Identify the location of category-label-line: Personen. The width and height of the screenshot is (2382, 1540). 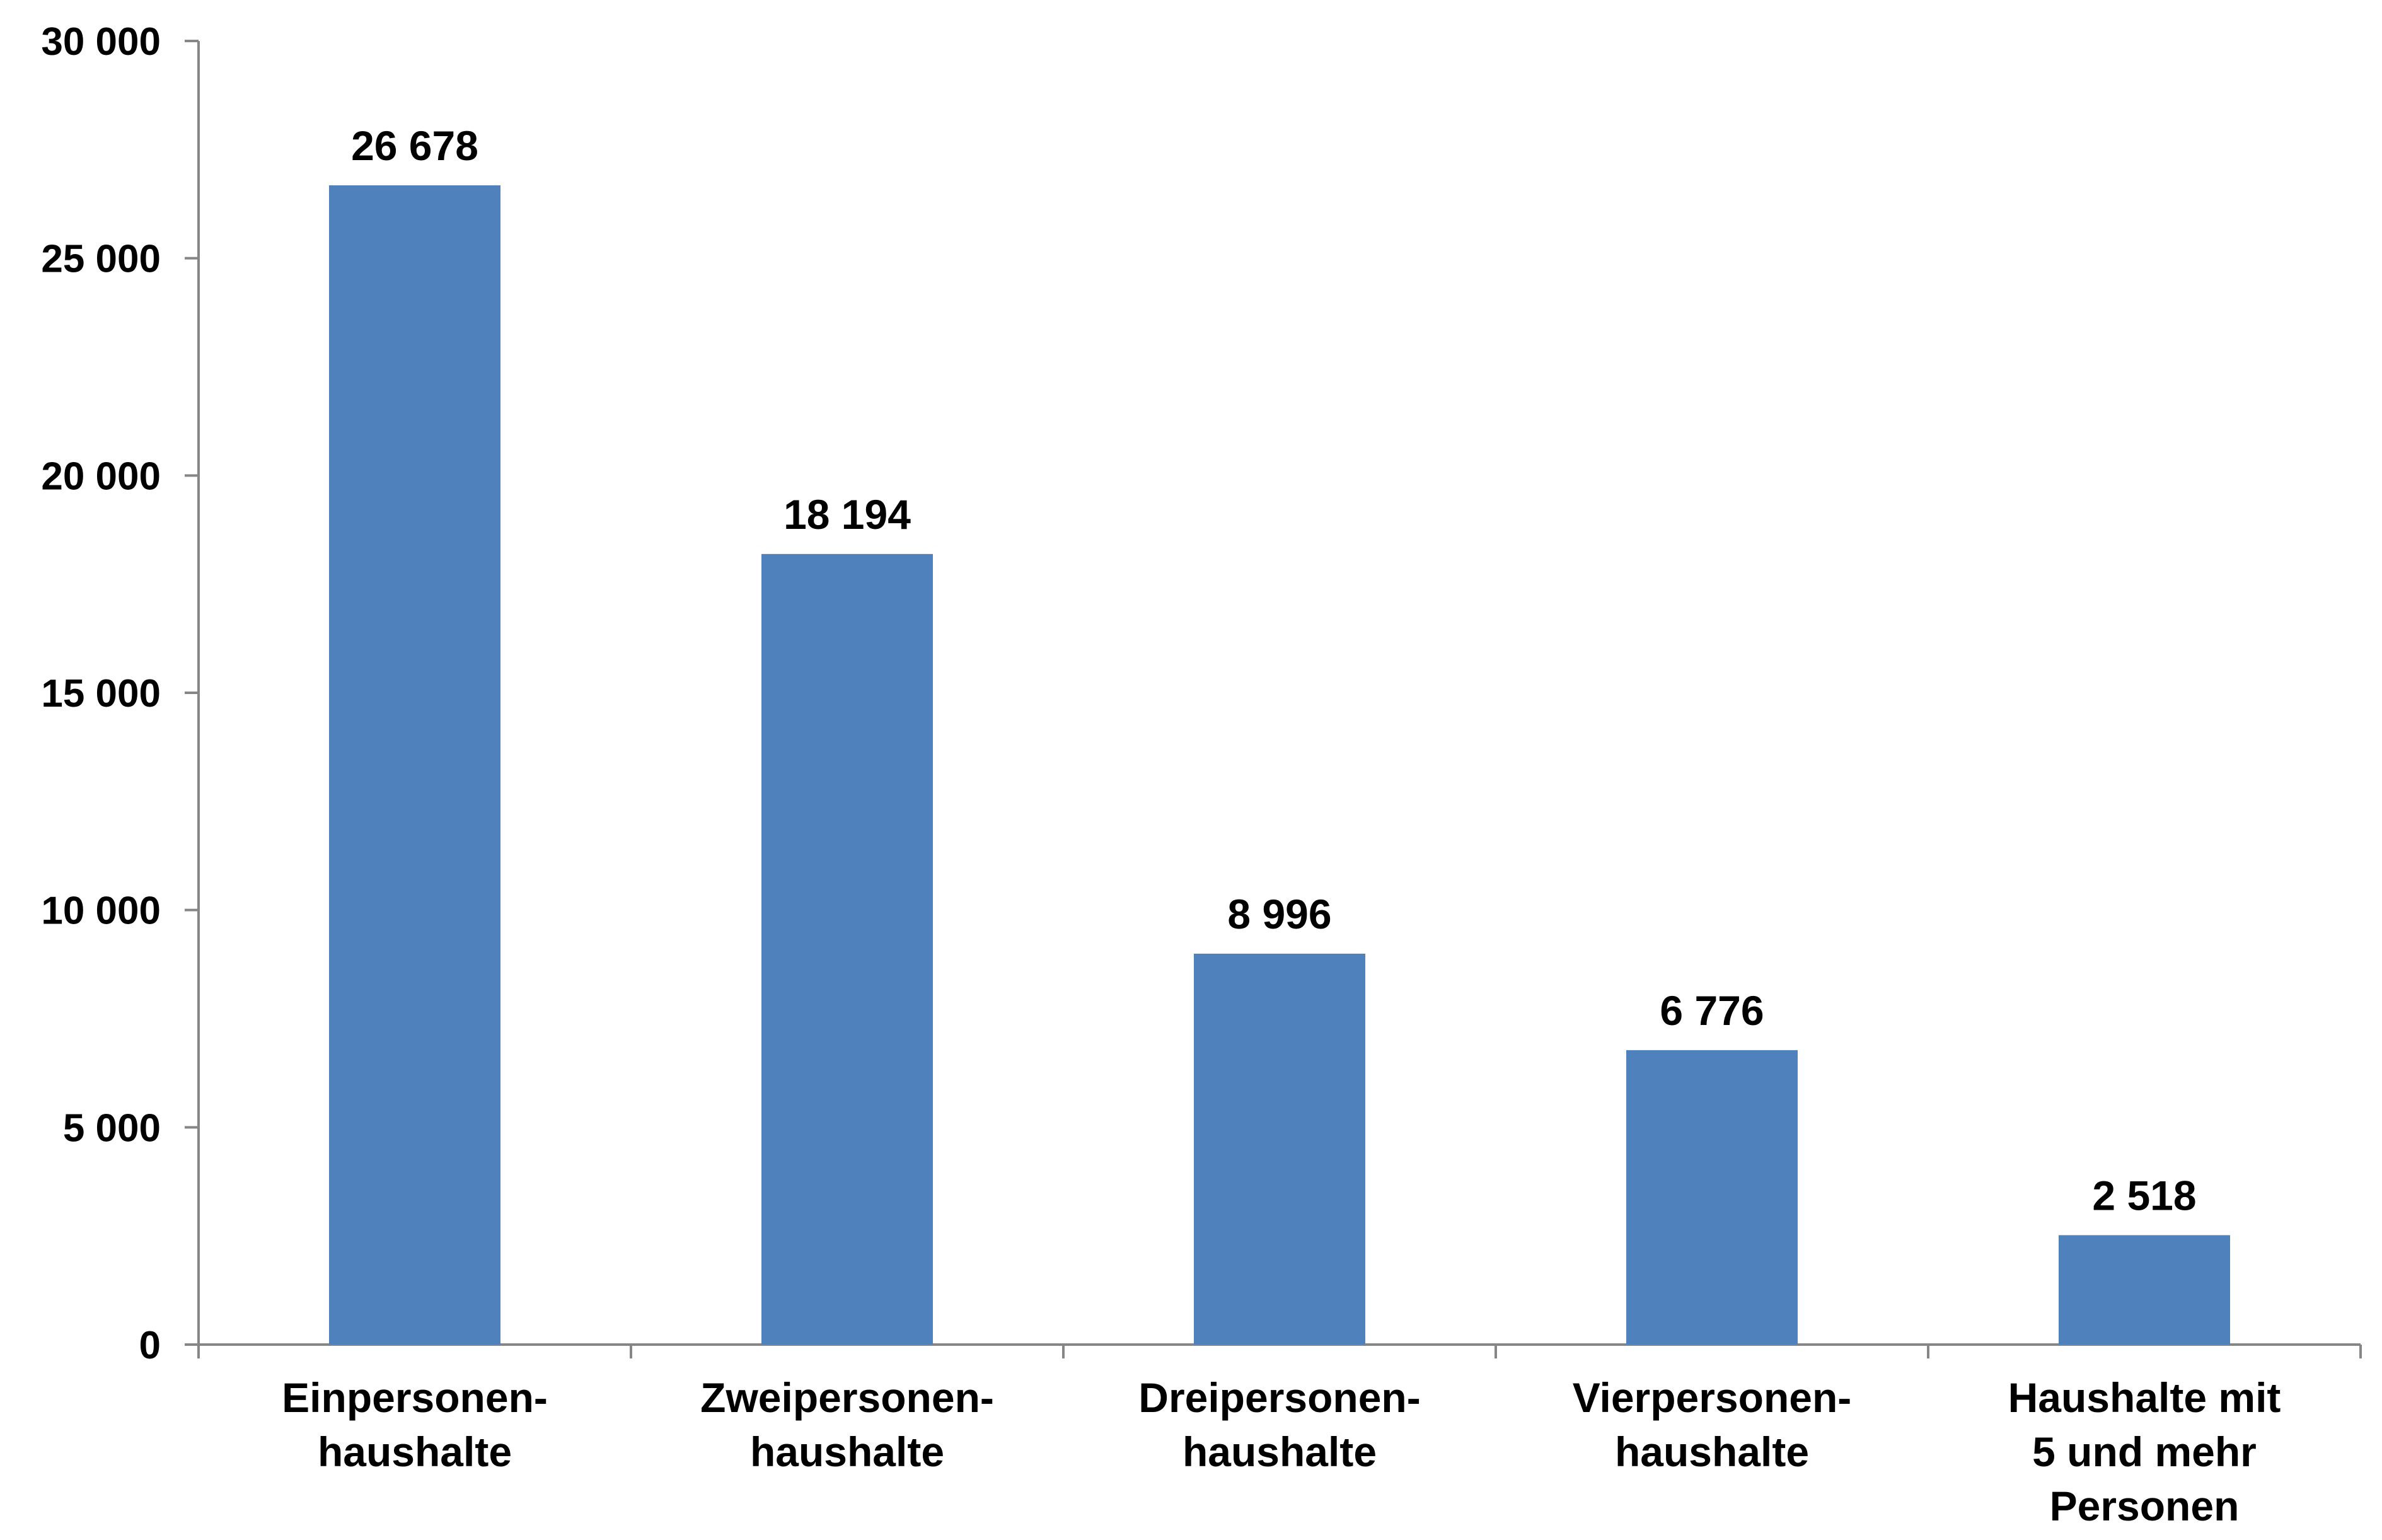
(2145, 1506).